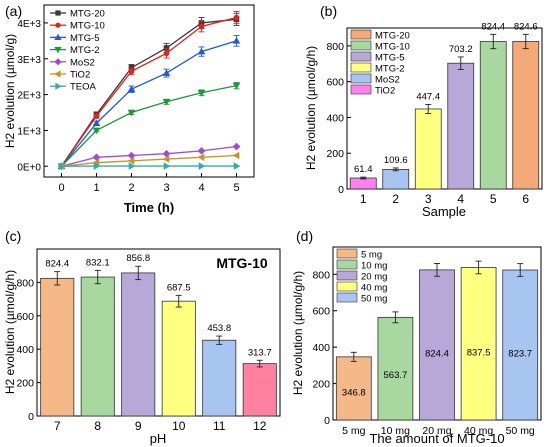 The width and height of the screenshot is (550, 447). I want to click on chart-title: MTG-10, so click(242, 263).